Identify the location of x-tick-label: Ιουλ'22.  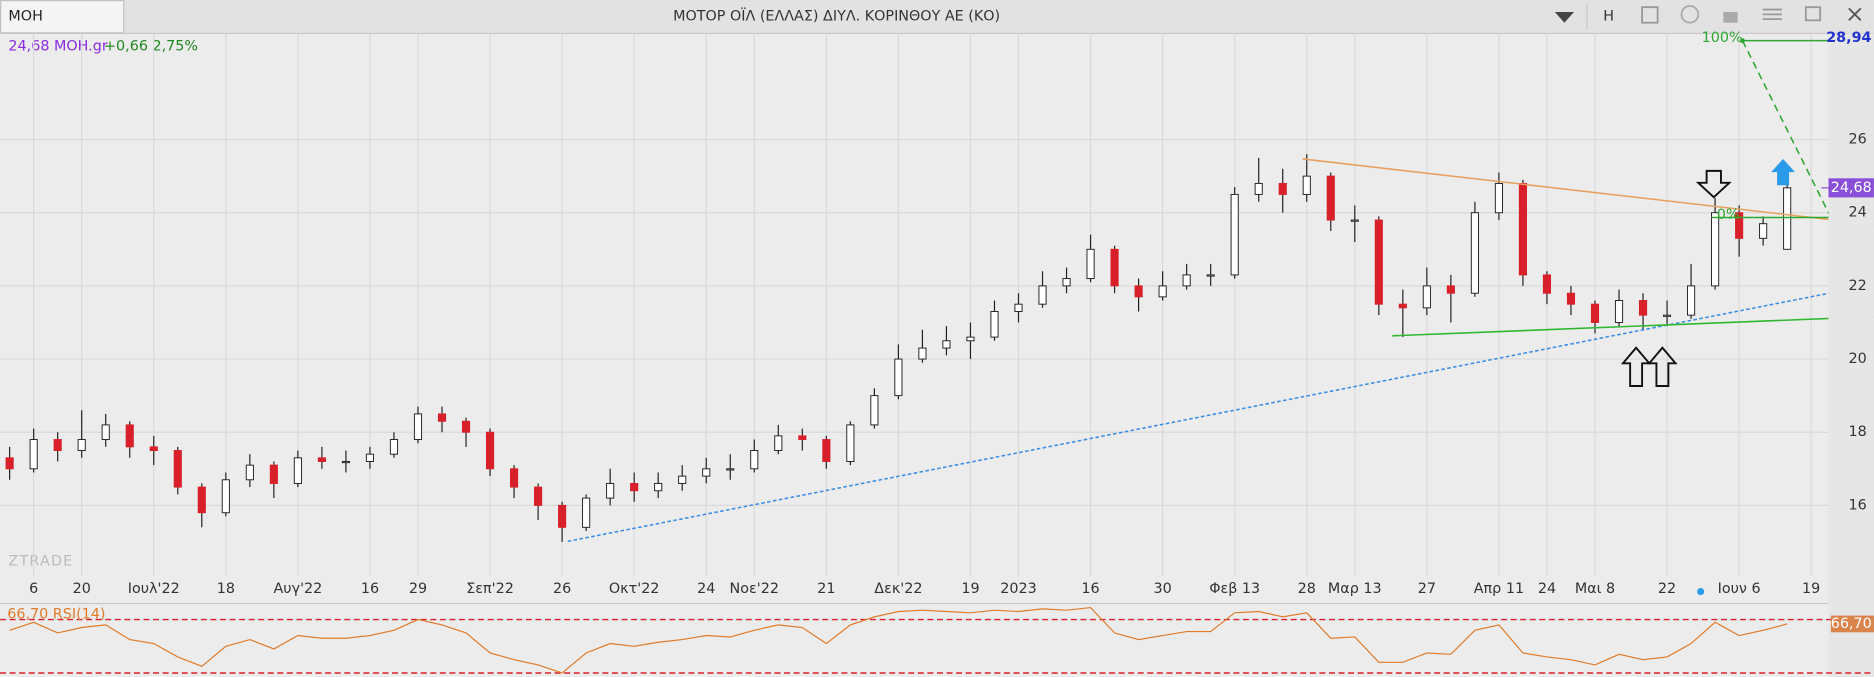
(154, 589).